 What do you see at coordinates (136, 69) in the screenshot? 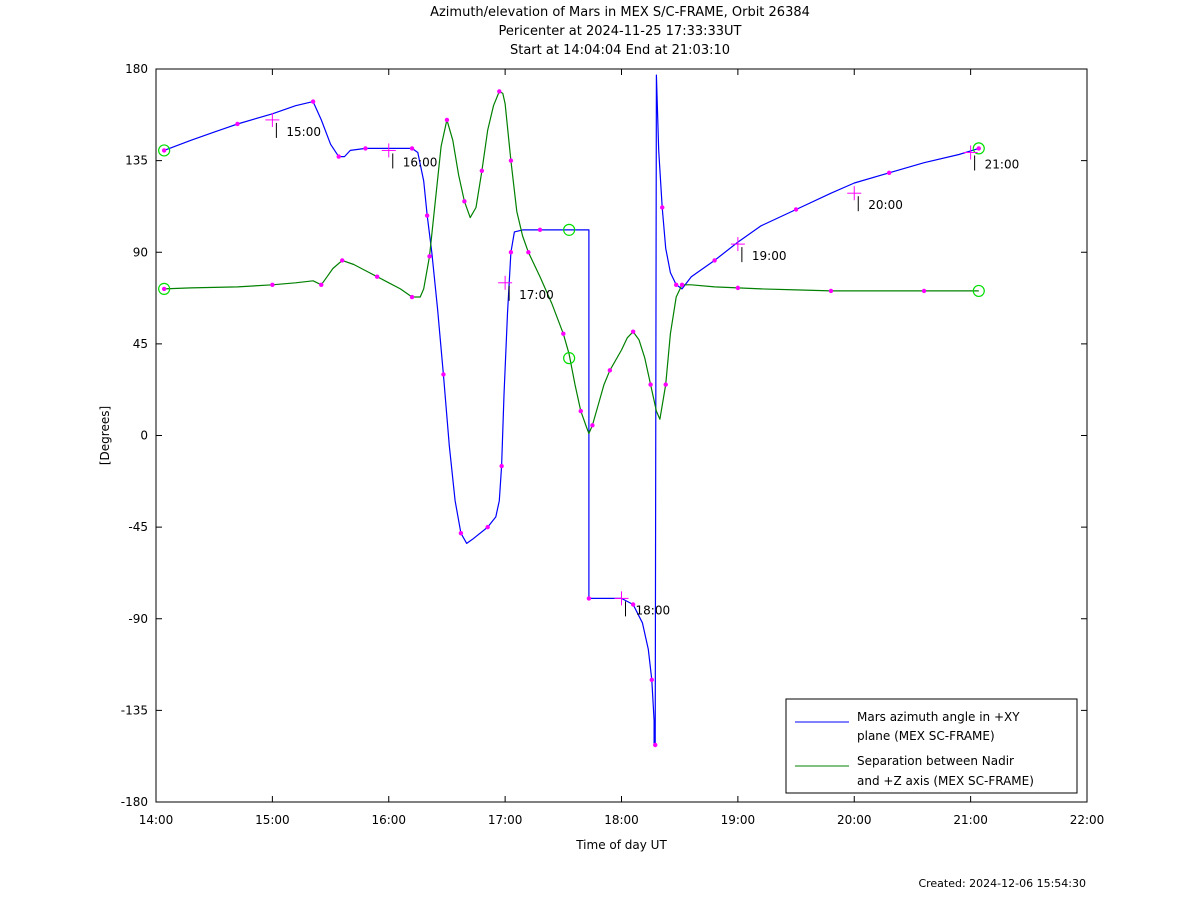
I see `y-tick-label: 180` at bounding box center [136, 69].